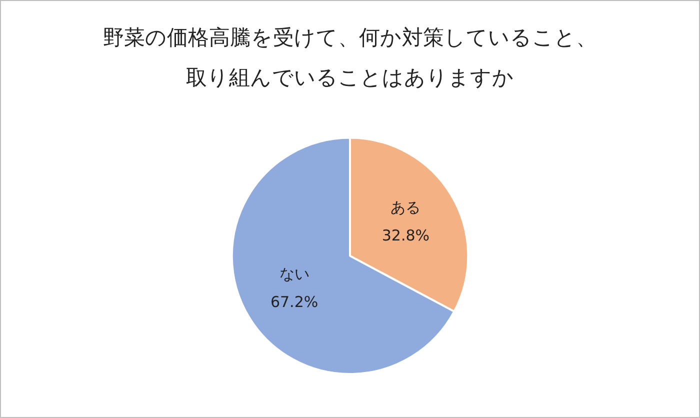 The height and width of the screenshot is (418, 700). I want to click on data-label: 67.2%, so click(294, 302).